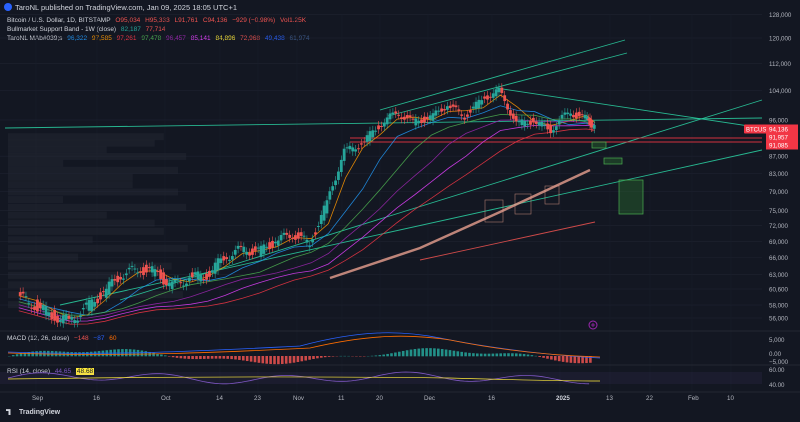  Describe the element at coordinates (778, 258) in the screenshot. I see `price-tick-11: 66,000` at that location.